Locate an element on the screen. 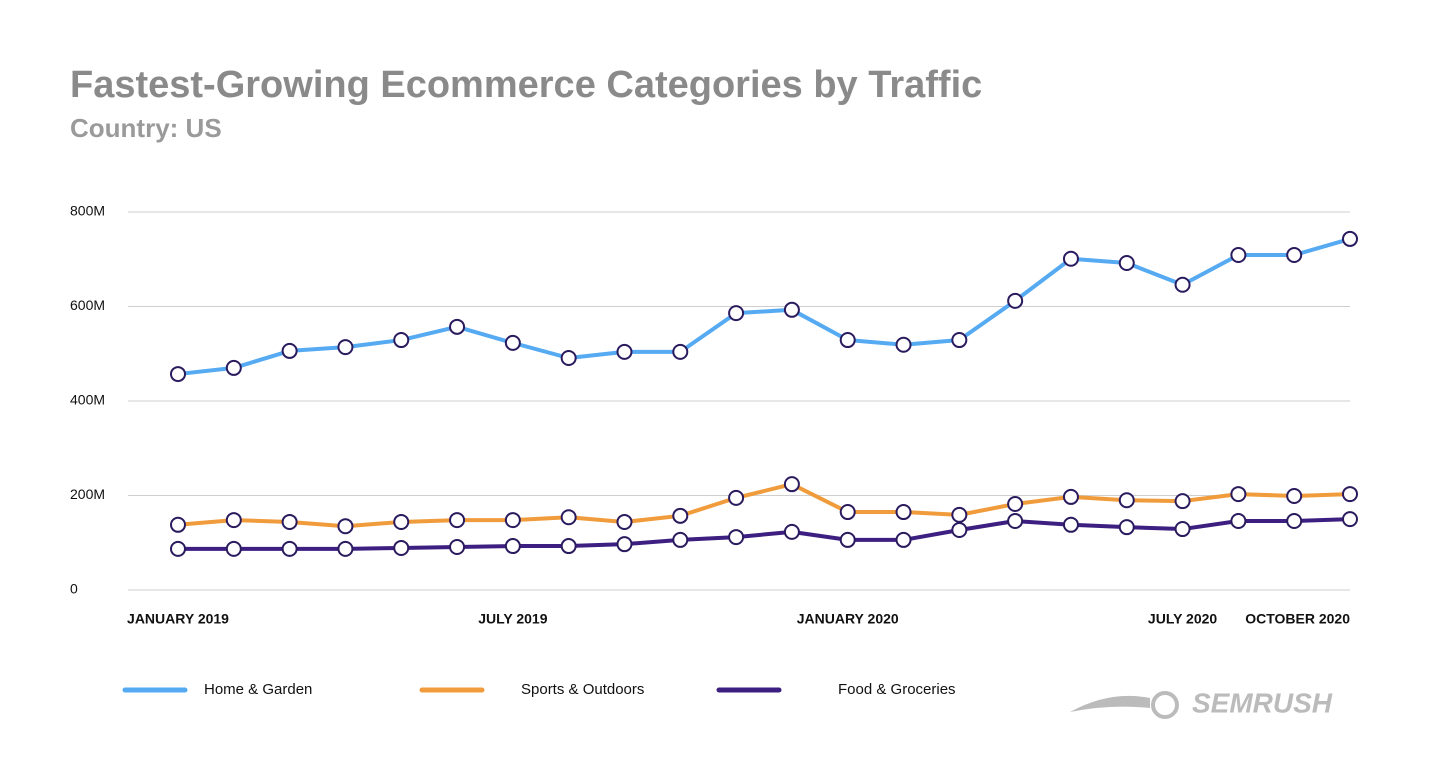  x-tick-label: JANUARY 2019 is located at coordinates (178, 619).